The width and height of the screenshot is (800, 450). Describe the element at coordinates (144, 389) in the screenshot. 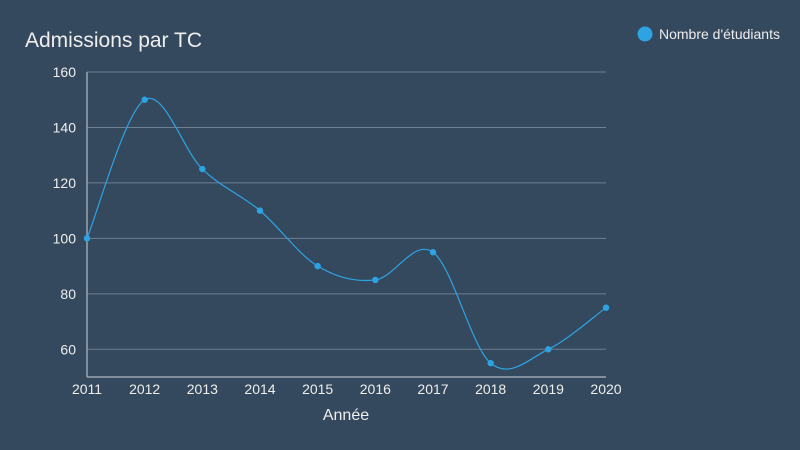

I see `x-tick-label: 2012` at that location.